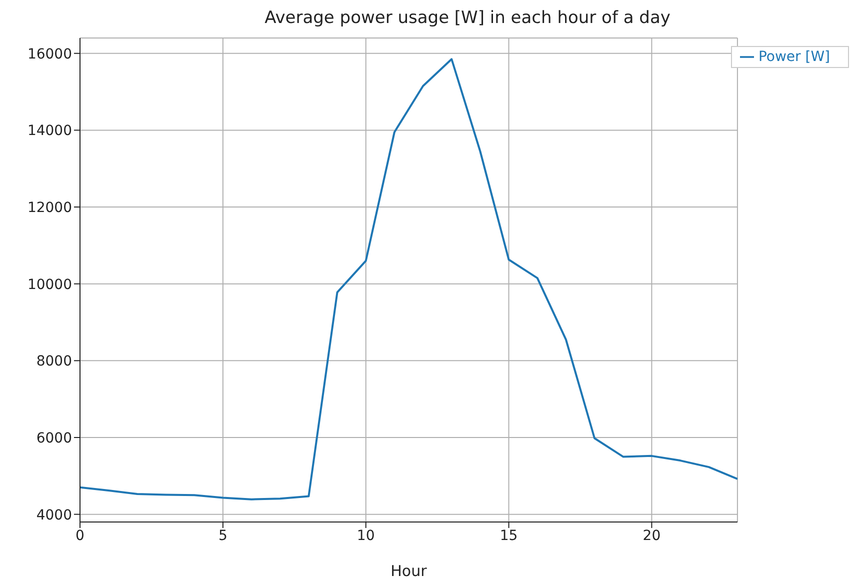 The image size is (863, 578). Describe the element at coordinates (409, 570) in the screenshot. I see `x-axis-title: Hour` at that location.